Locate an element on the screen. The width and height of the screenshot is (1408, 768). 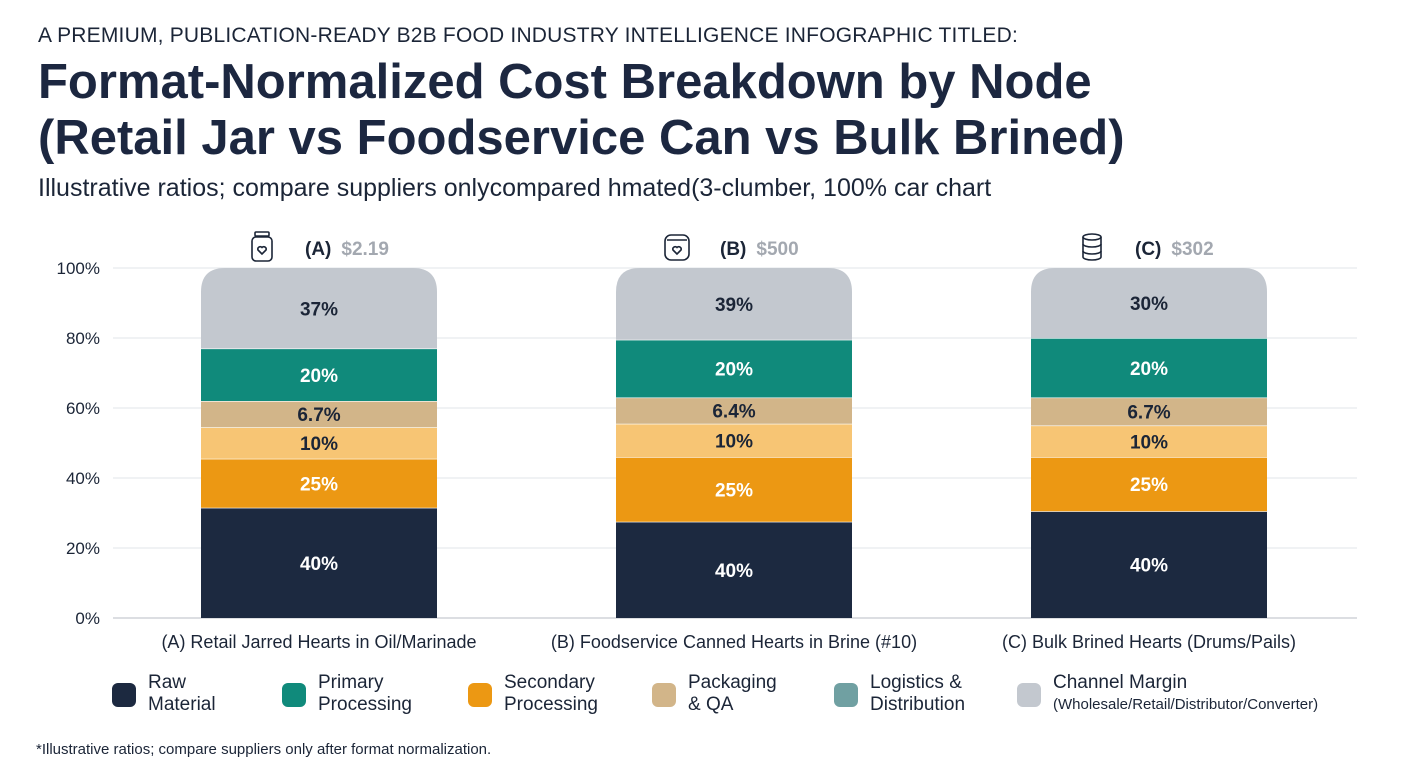
legend-item-packaging-qa: Packaging & QA is located at coordinates (714, 694).